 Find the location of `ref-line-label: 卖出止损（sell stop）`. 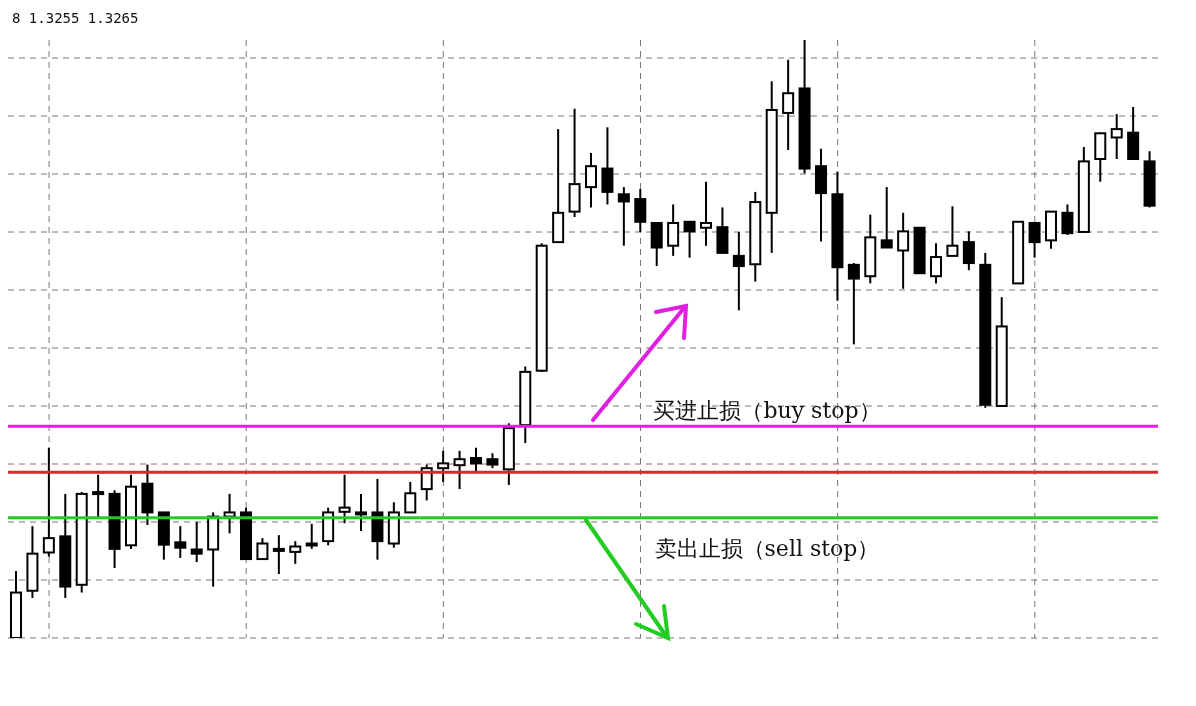

ref-line-label: 卖出止损（sell stop） is located at coordinates (767, 548).